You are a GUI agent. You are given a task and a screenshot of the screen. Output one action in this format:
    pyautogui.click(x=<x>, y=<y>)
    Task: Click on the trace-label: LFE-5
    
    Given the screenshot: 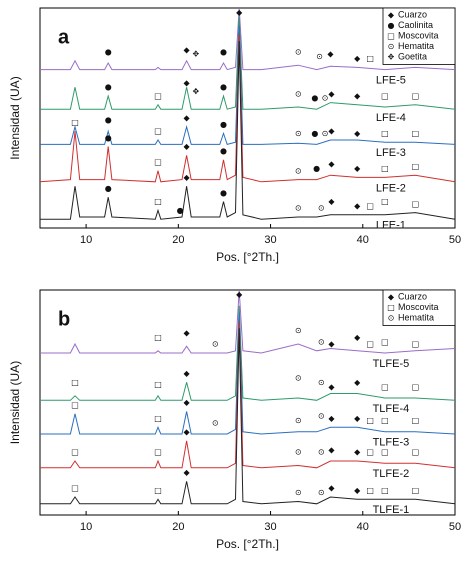 What is the action you would take?
    pyautogui.click(x=391, y=81)
    